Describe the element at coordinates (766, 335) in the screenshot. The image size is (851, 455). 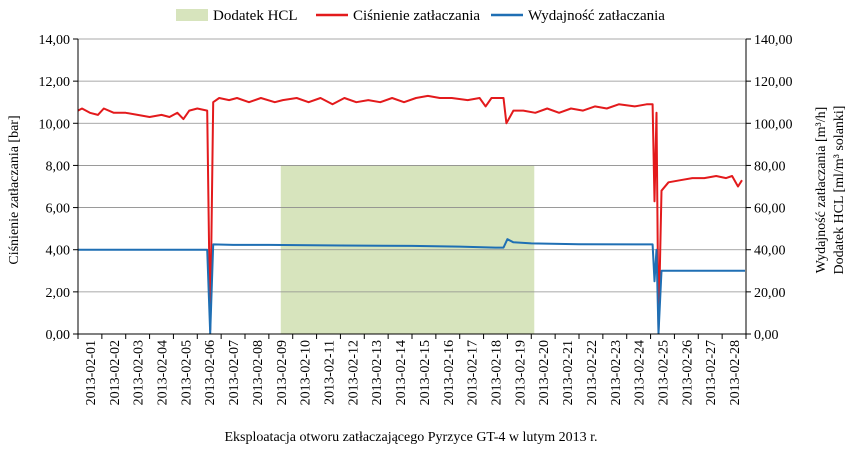
I see `y-right-tick-label: 0,00` at that location.